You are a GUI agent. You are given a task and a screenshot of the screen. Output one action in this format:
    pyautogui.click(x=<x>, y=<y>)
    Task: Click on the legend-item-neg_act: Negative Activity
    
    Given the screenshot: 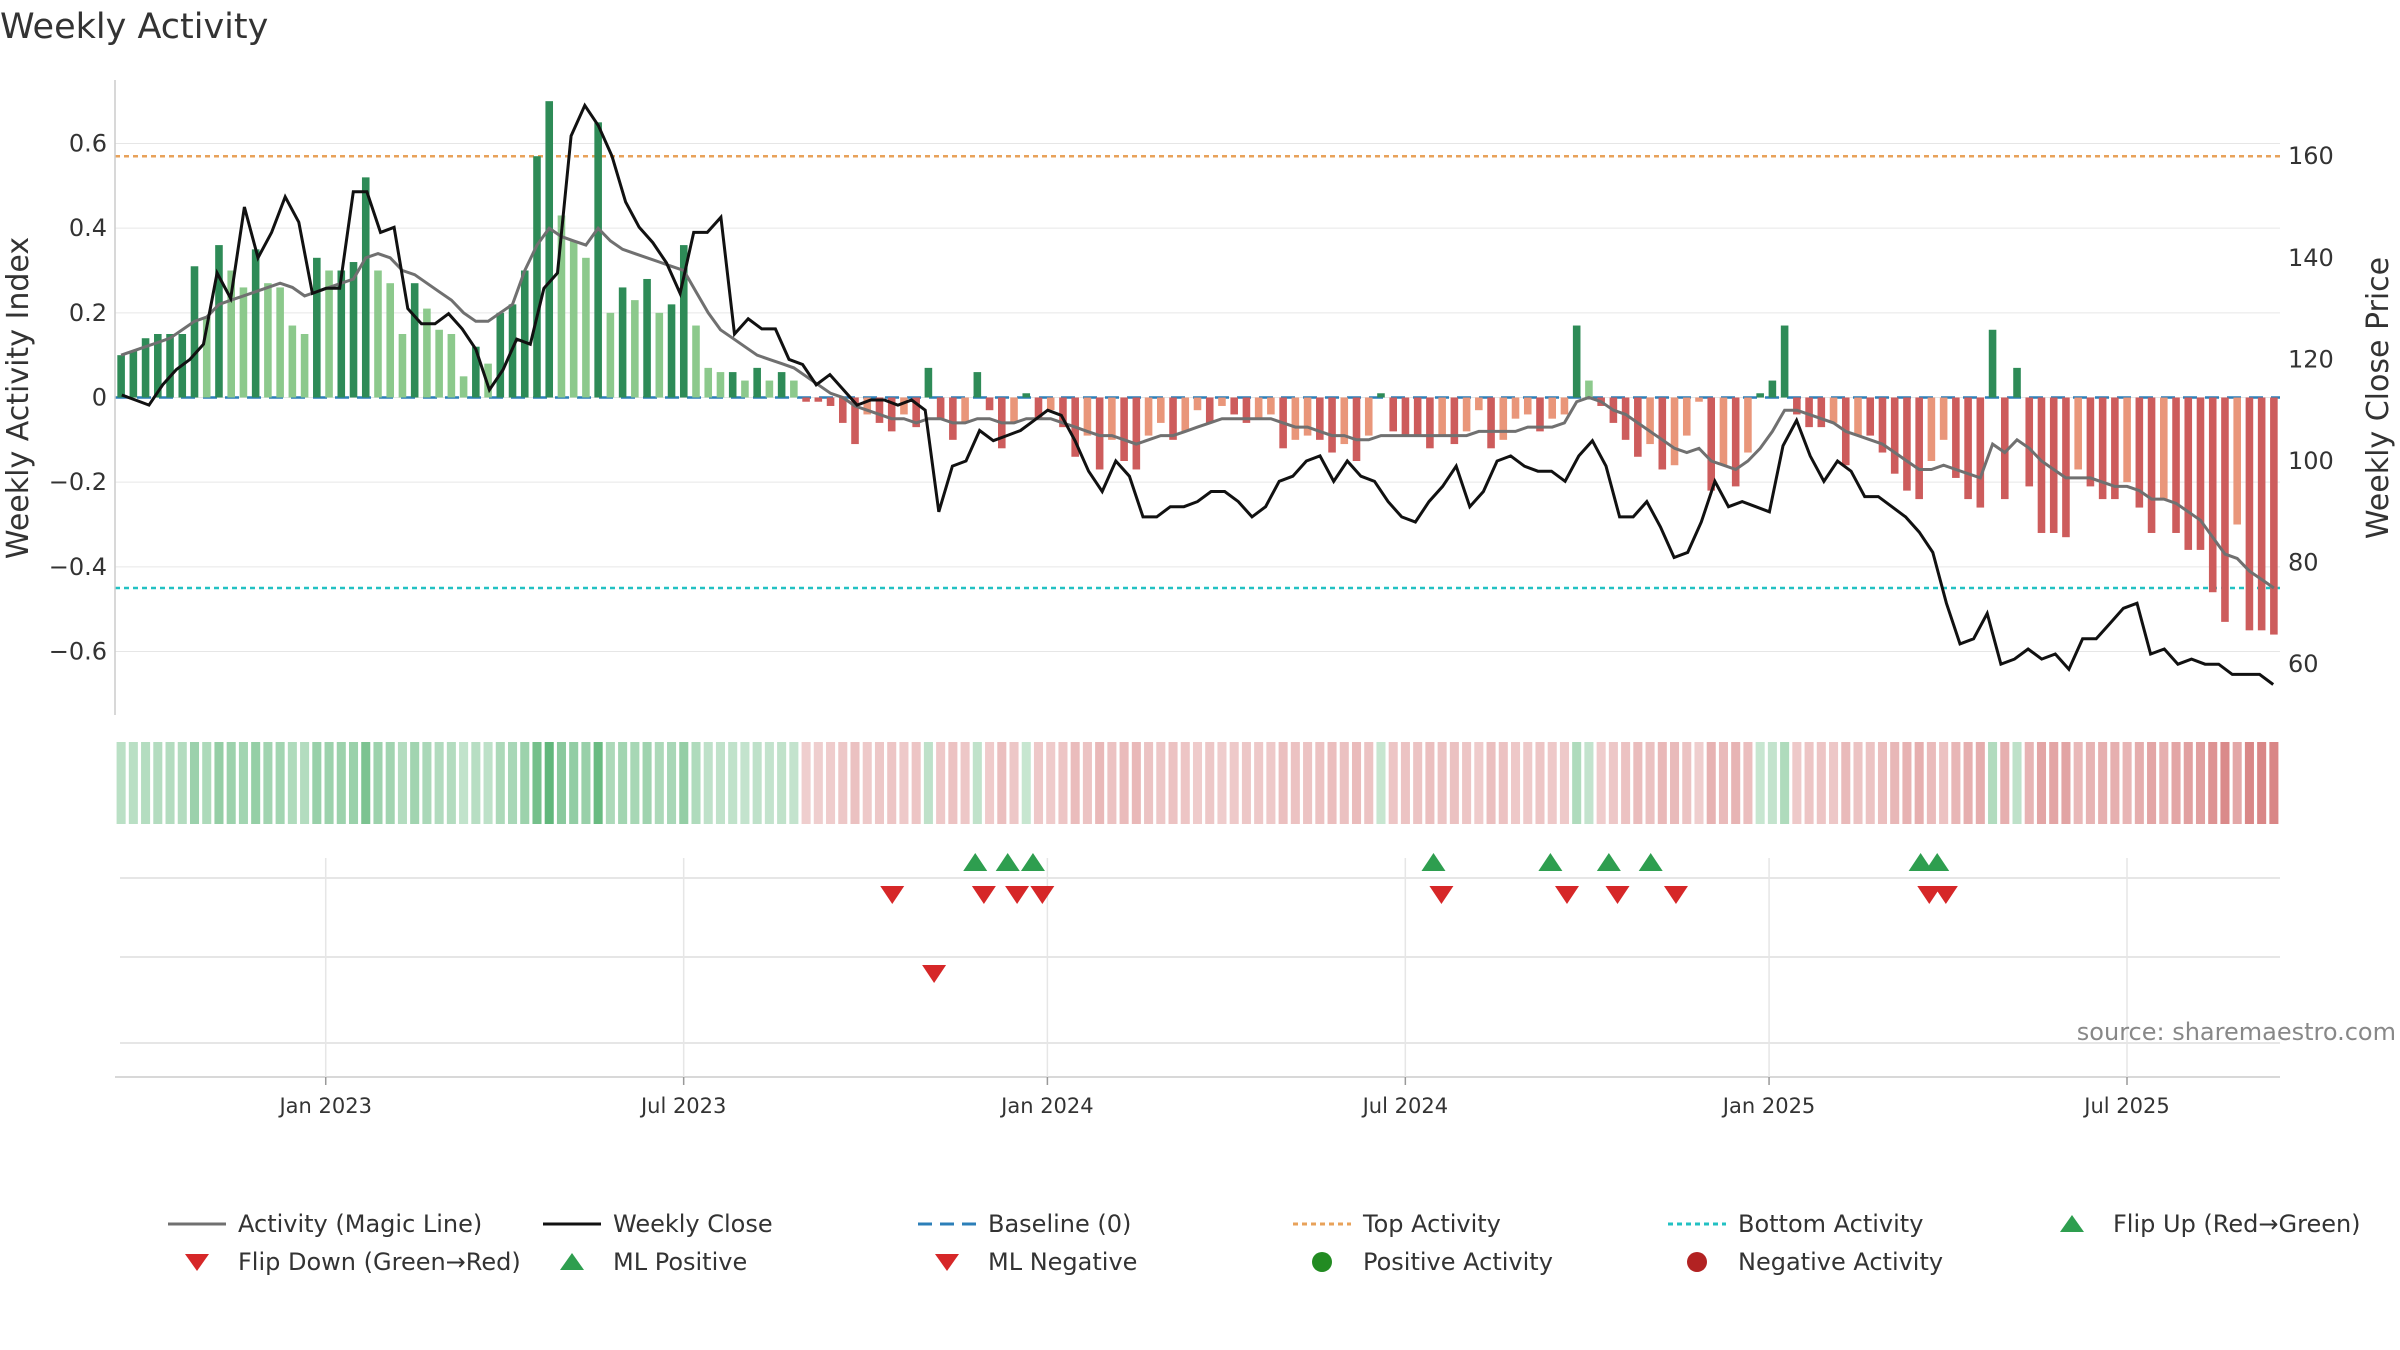 What is the action you would take?
    pyautogui.click(x=1815, y=1262)
    